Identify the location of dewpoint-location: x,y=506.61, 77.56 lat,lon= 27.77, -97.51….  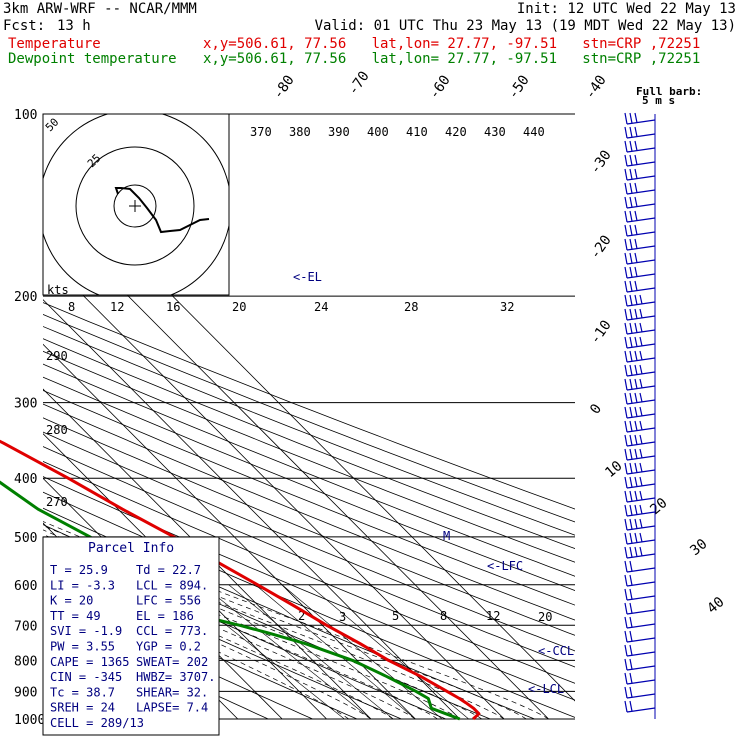
(452, 59).